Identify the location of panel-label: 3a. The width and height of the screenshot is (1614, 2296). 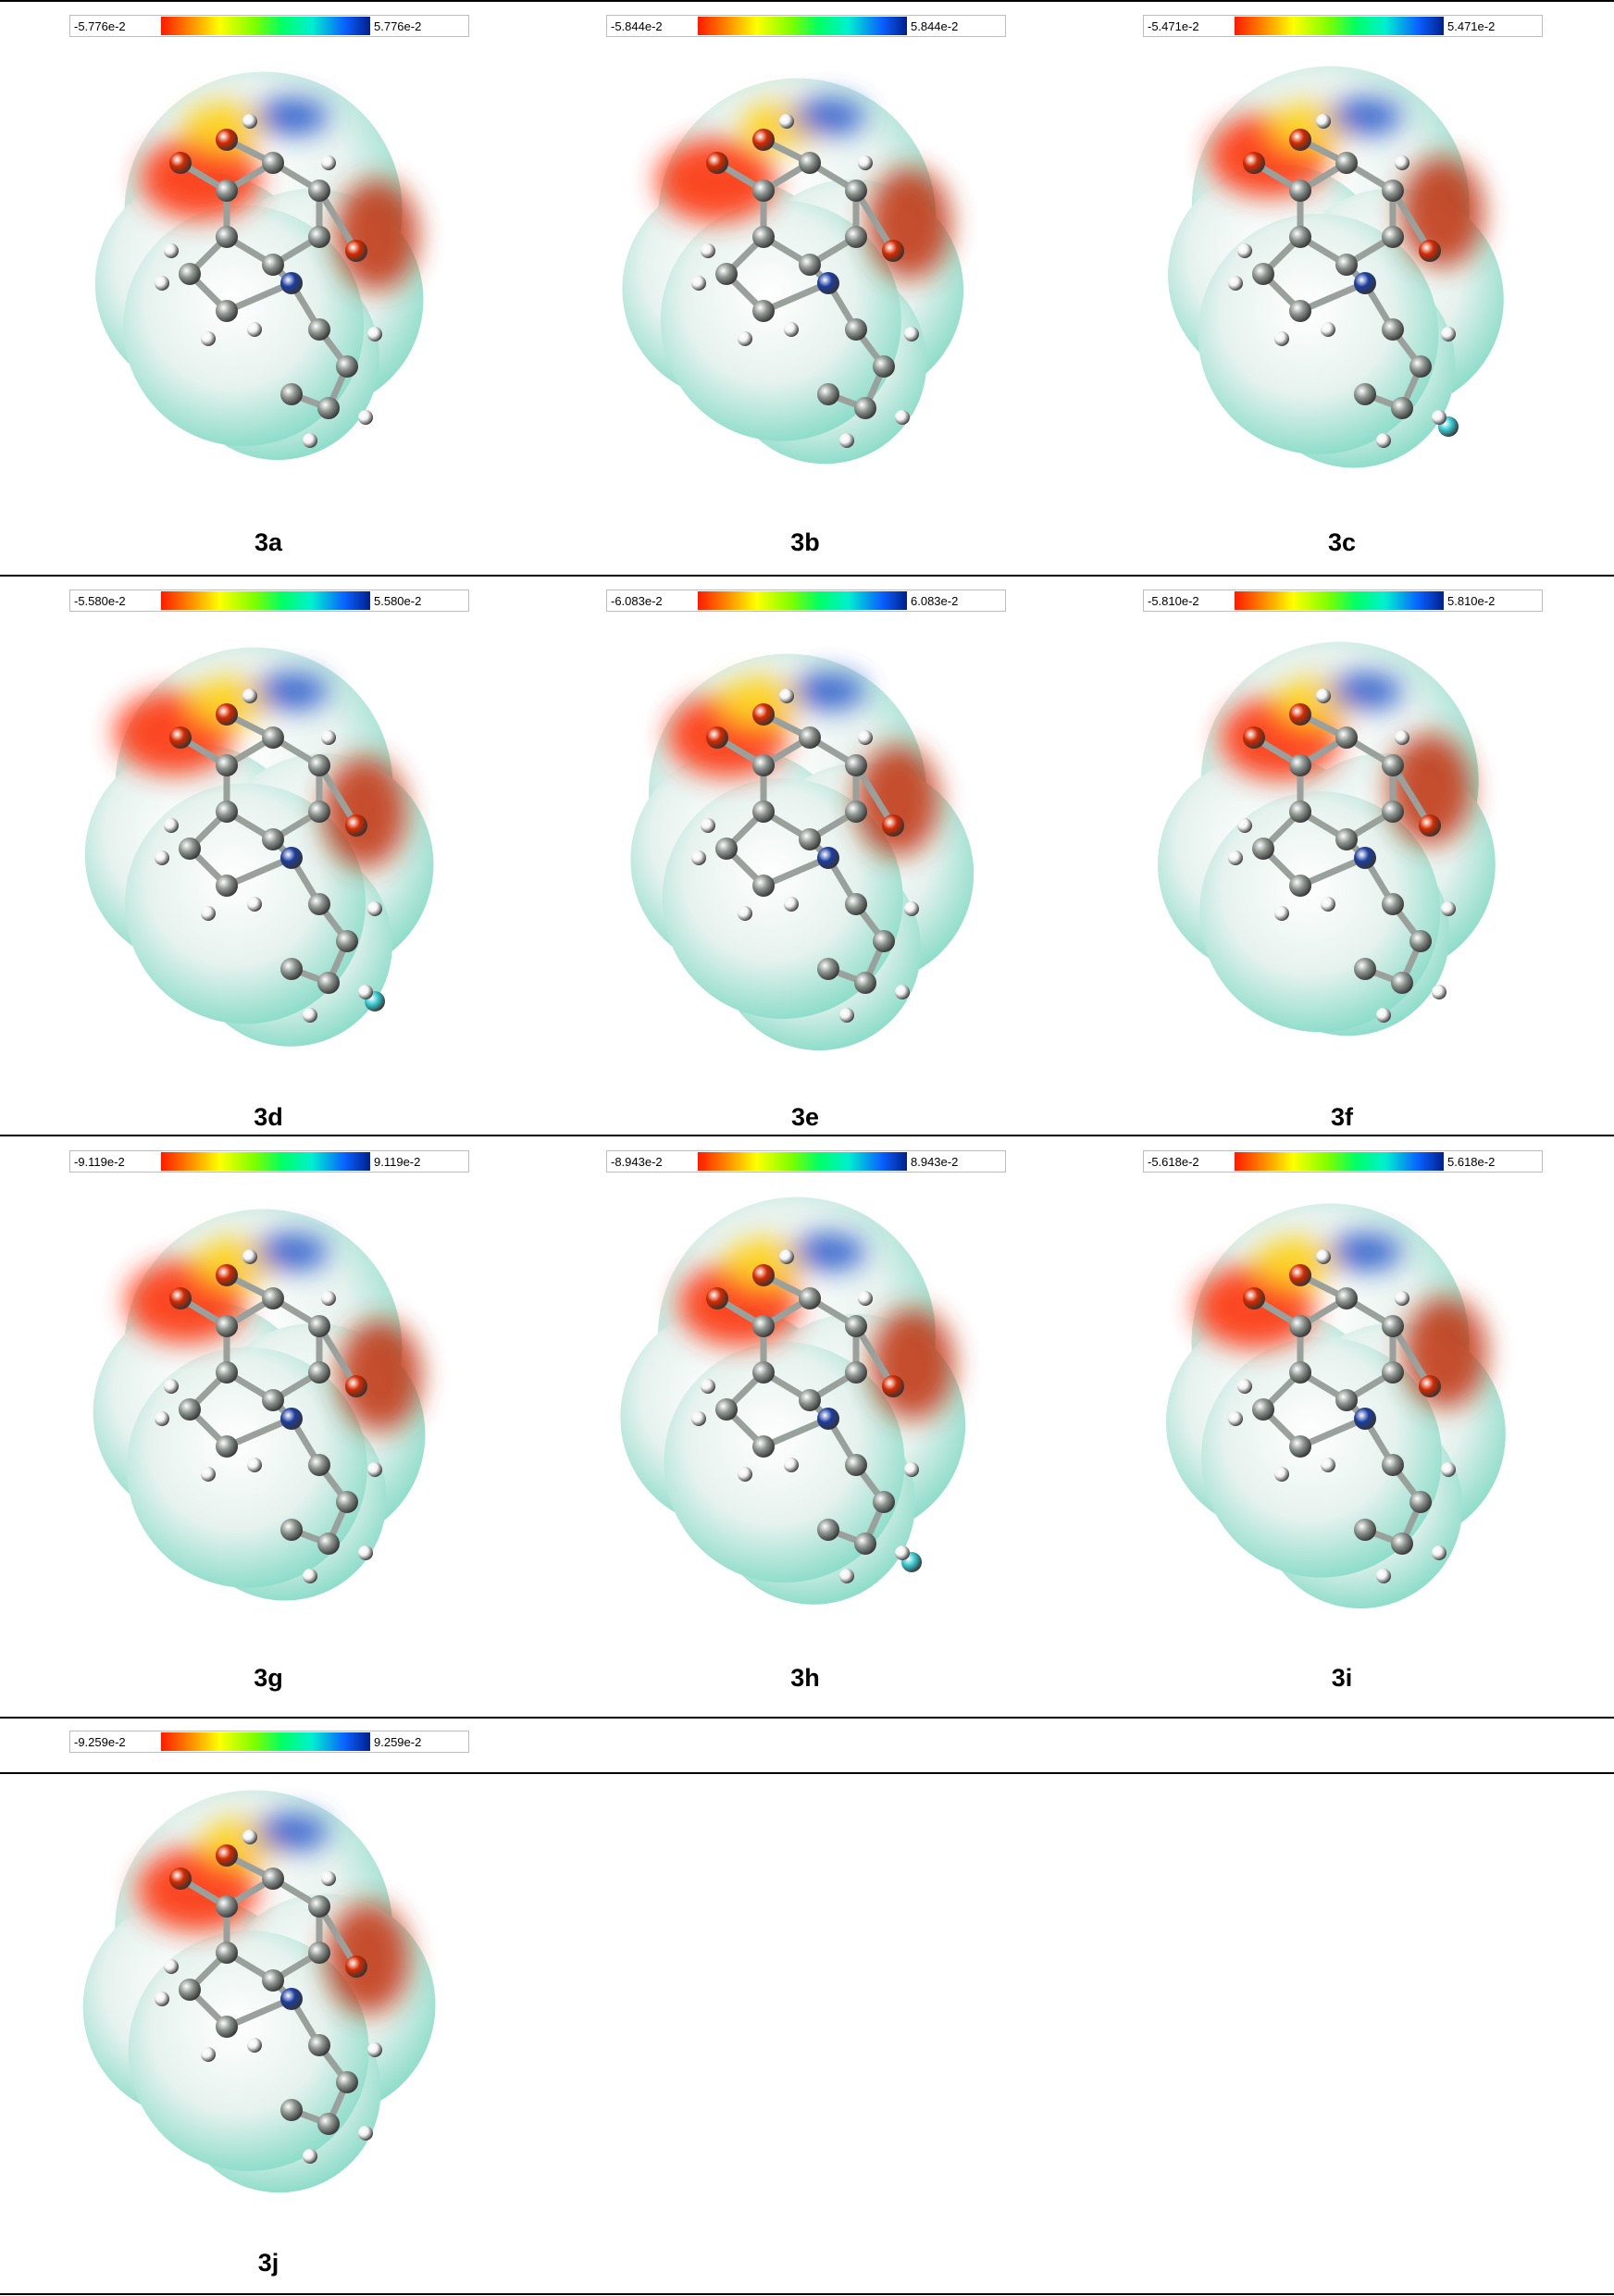
(268, 542).